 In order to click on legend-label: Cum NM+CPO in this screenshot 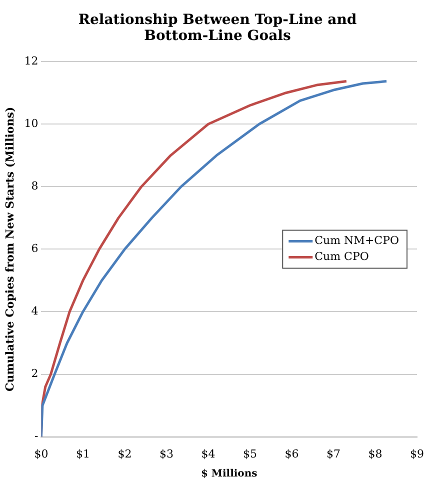, I will do `click(357, 241)`.